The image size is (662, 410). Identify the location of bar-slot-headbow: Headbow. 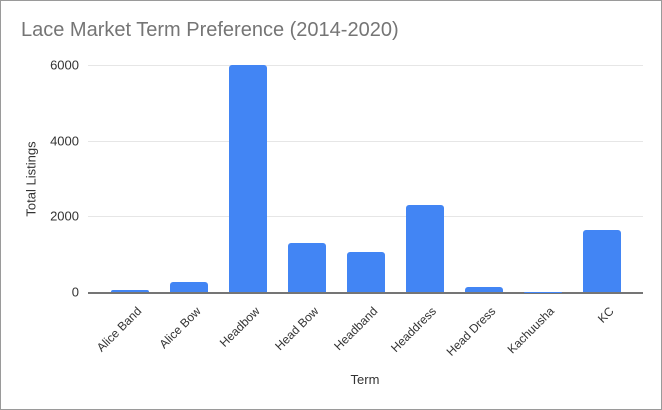
(247, 207).